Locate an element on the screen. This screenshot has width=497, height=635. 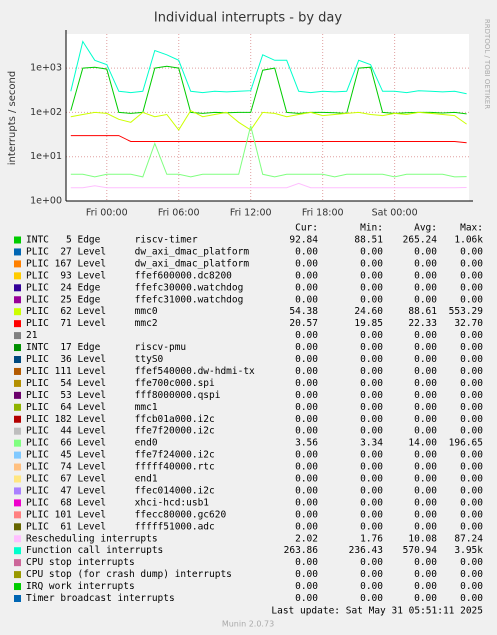
legend-value: 236.43 is located at coordinates (366, 550).